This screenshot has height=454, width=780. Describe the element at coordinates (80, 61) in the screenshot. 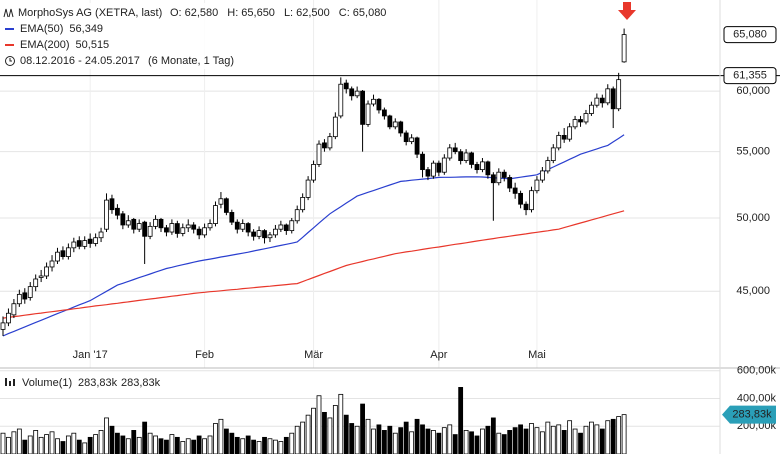

I see `date-range: 08.12.2016 - 24.05.2017` at that location.